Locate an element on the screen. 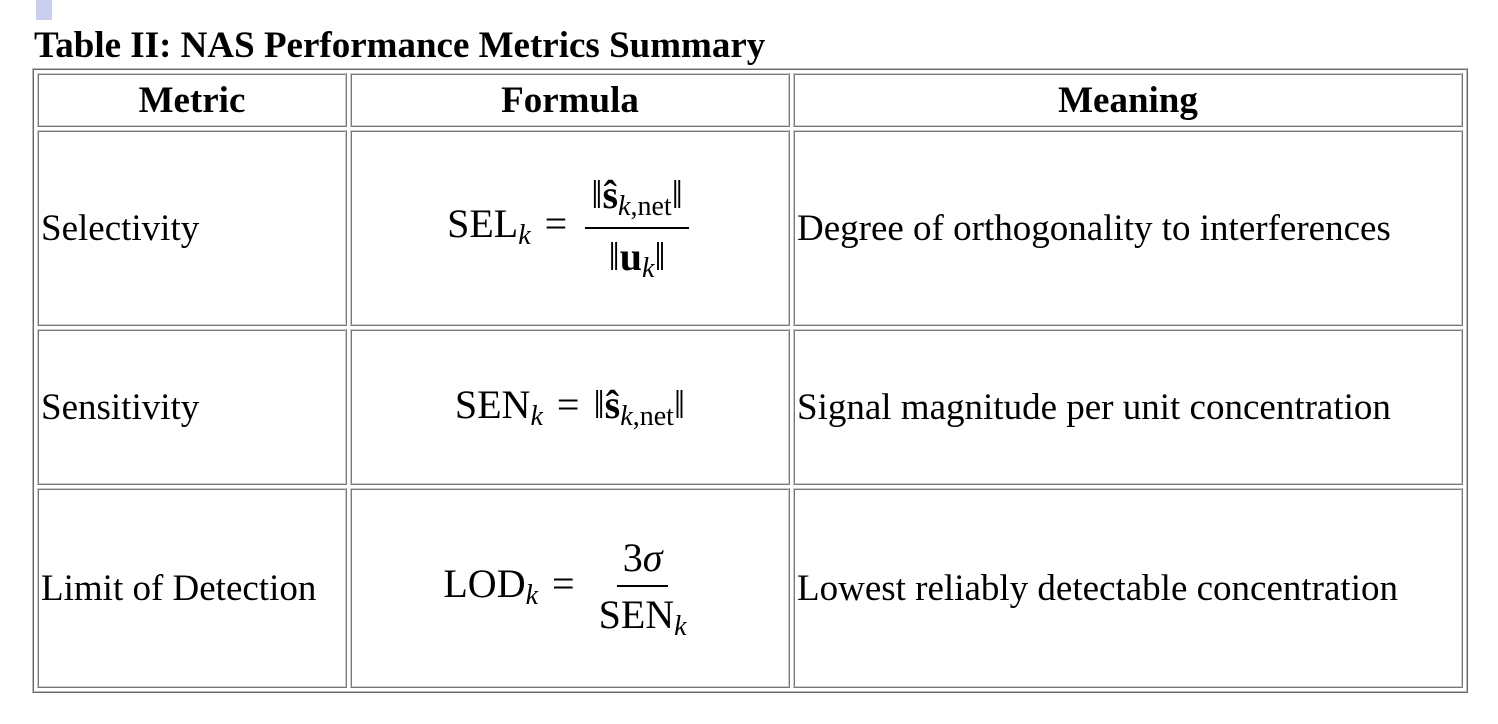 Image resolution: width=1498 pixels, height=724 pixels. formula-lhs: LODk is located at coordinates (490, 586).